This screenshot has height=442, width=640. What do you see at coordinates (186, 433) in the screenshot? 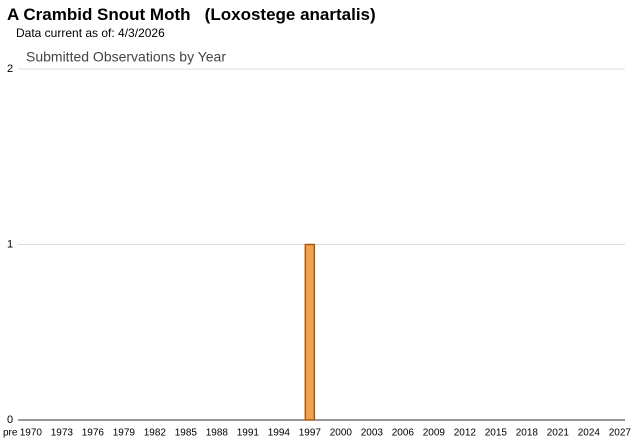
I see `x-tick-label: 1985` at bounding box center [186, 433].